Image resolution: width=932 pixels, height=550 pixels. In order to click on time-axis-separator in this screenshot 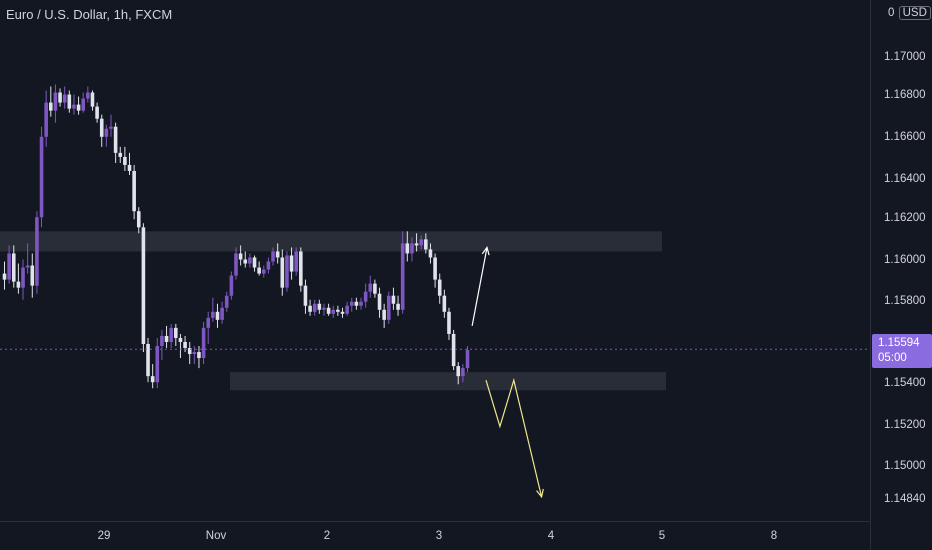, I will do `click(435, 521)`.